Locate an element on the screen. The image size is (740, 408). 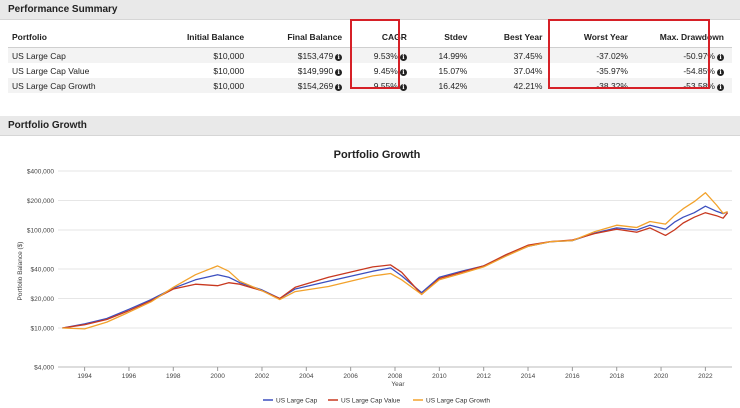
x-tick-label: 2018 is located at coordinates (616, 376).